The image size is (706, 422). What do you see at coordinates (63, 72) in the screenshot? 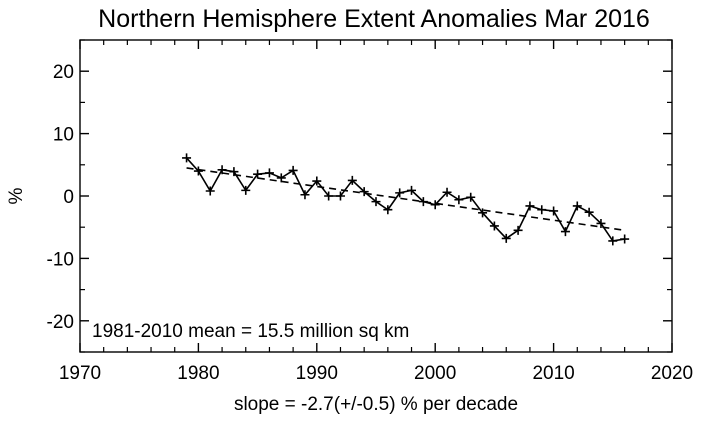
I see `y-tick-label: 20` at bounding box center [63, 72].